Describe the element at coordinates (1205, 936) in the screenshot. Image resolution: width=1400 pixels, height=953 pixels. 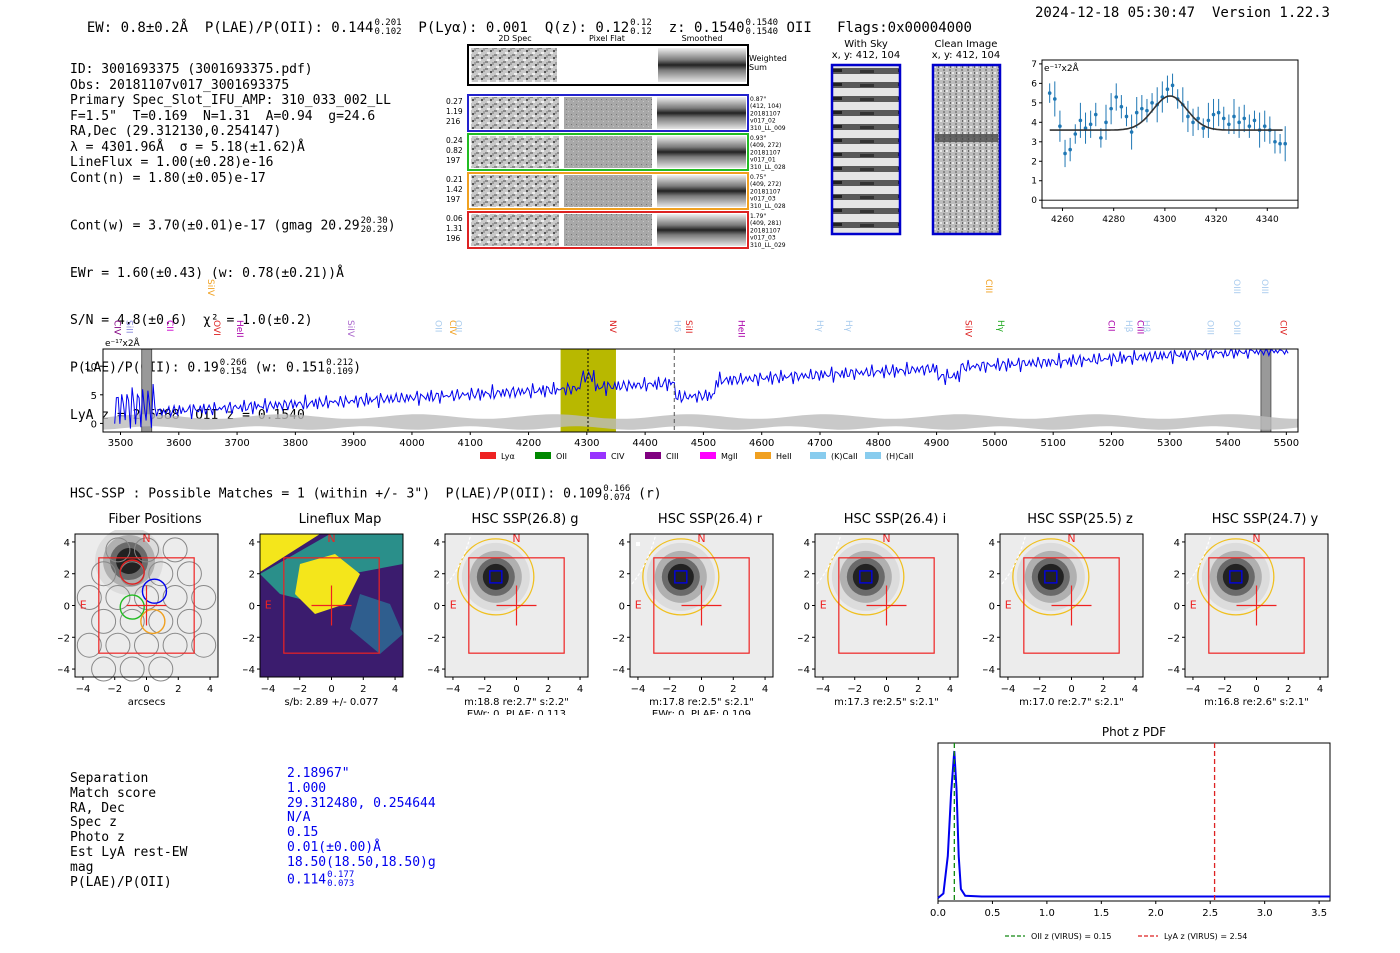
I see `legend-lya-label: LyA z (VIRUS) = 2.54` at that location.